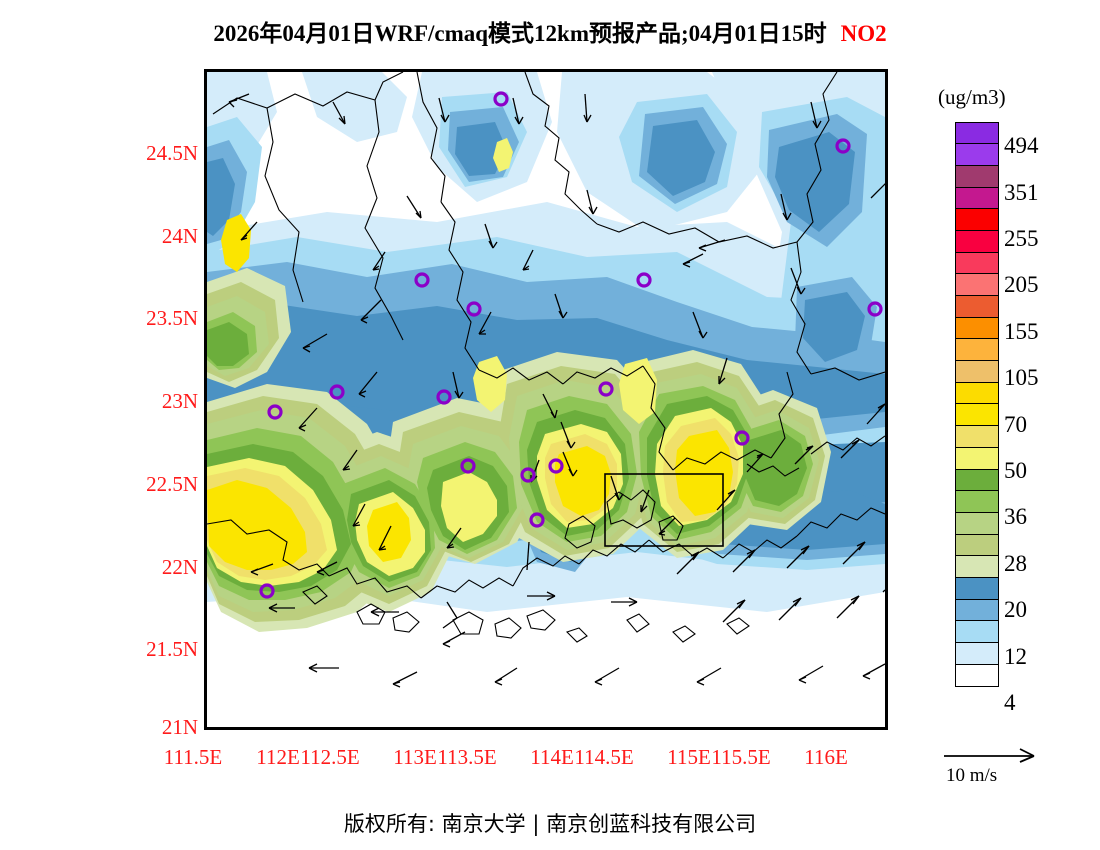  I want to click on x-axis-label: 113.5E, so click(467, 757).